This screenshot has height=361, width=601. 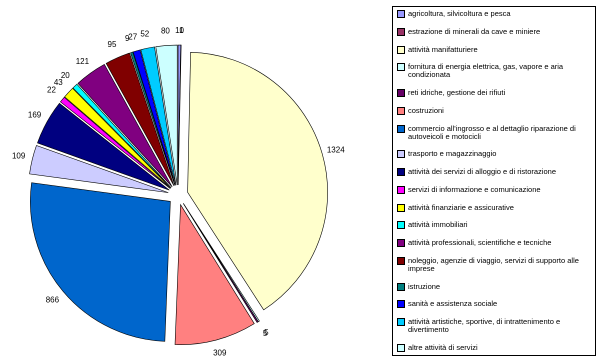 I want to click on data-label: 52, so click(x=144, y=34).